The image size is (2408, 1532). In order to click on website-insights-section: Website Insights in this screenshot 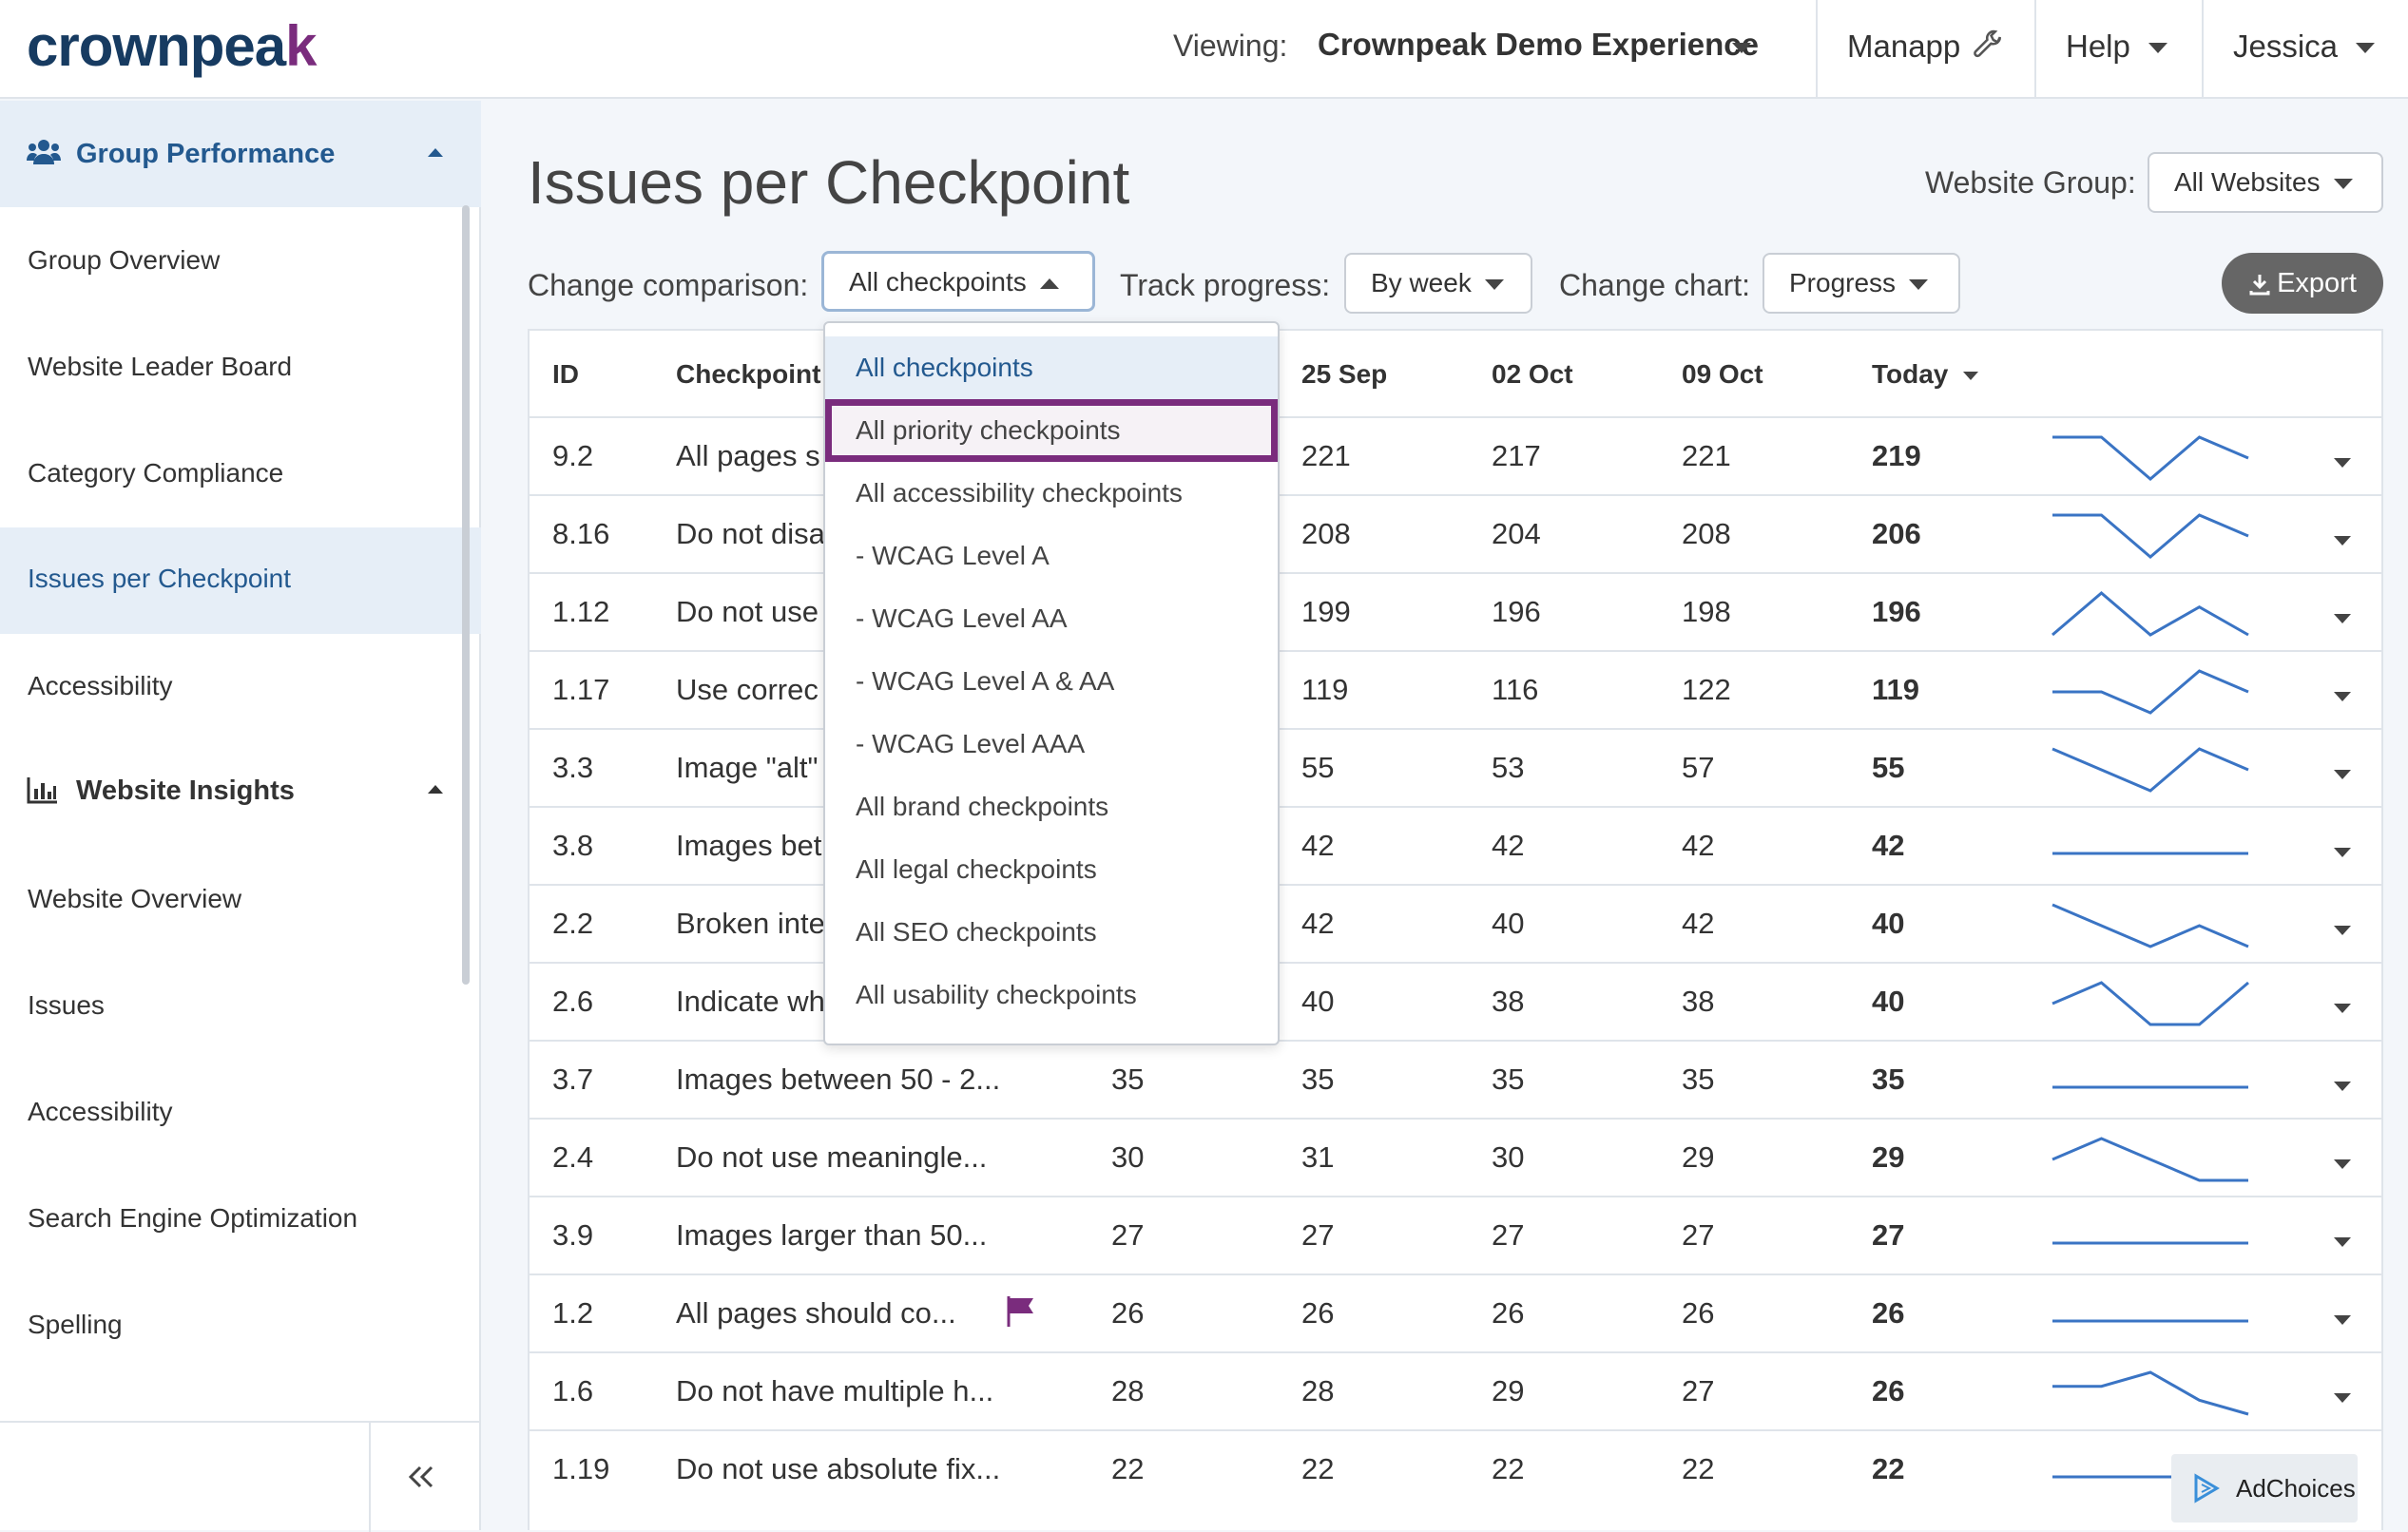, I will do `click(240, 790)`.